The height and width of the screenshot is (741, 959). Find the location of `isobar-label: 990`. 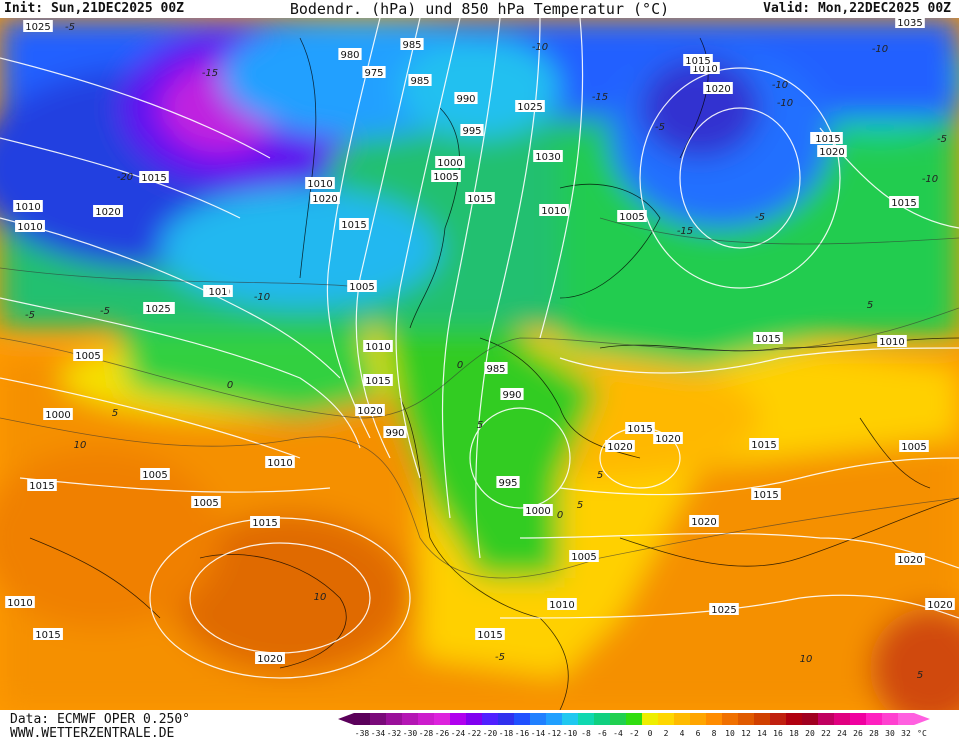

isobar-label: 990 is located at coordinates (511, 395).